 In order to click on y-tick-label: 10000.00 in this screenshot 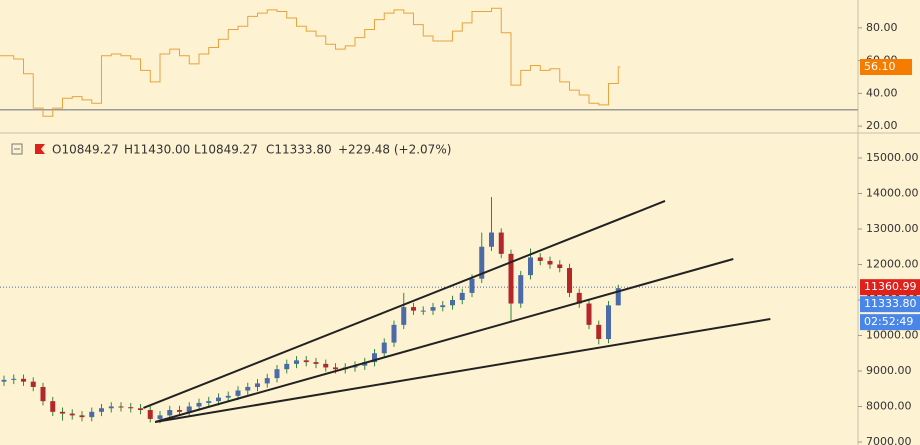, I will do `click(892, 334)`.